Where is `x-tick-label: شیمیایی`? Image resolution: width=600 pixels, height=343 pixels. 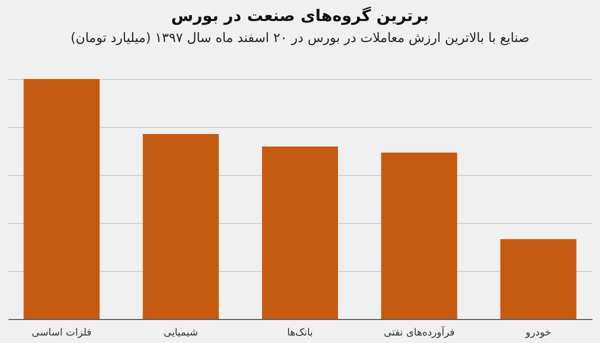
x-tick-label: شیمیایی is located at coordinates (181, 333).